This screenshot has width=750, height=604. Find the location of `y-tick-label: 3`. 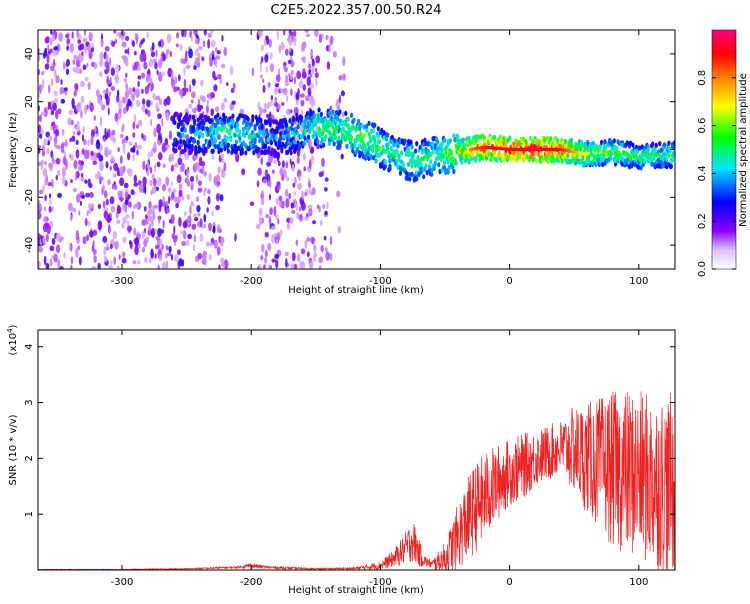

y-tick-label: 3 is located at coordinates (29, 402).